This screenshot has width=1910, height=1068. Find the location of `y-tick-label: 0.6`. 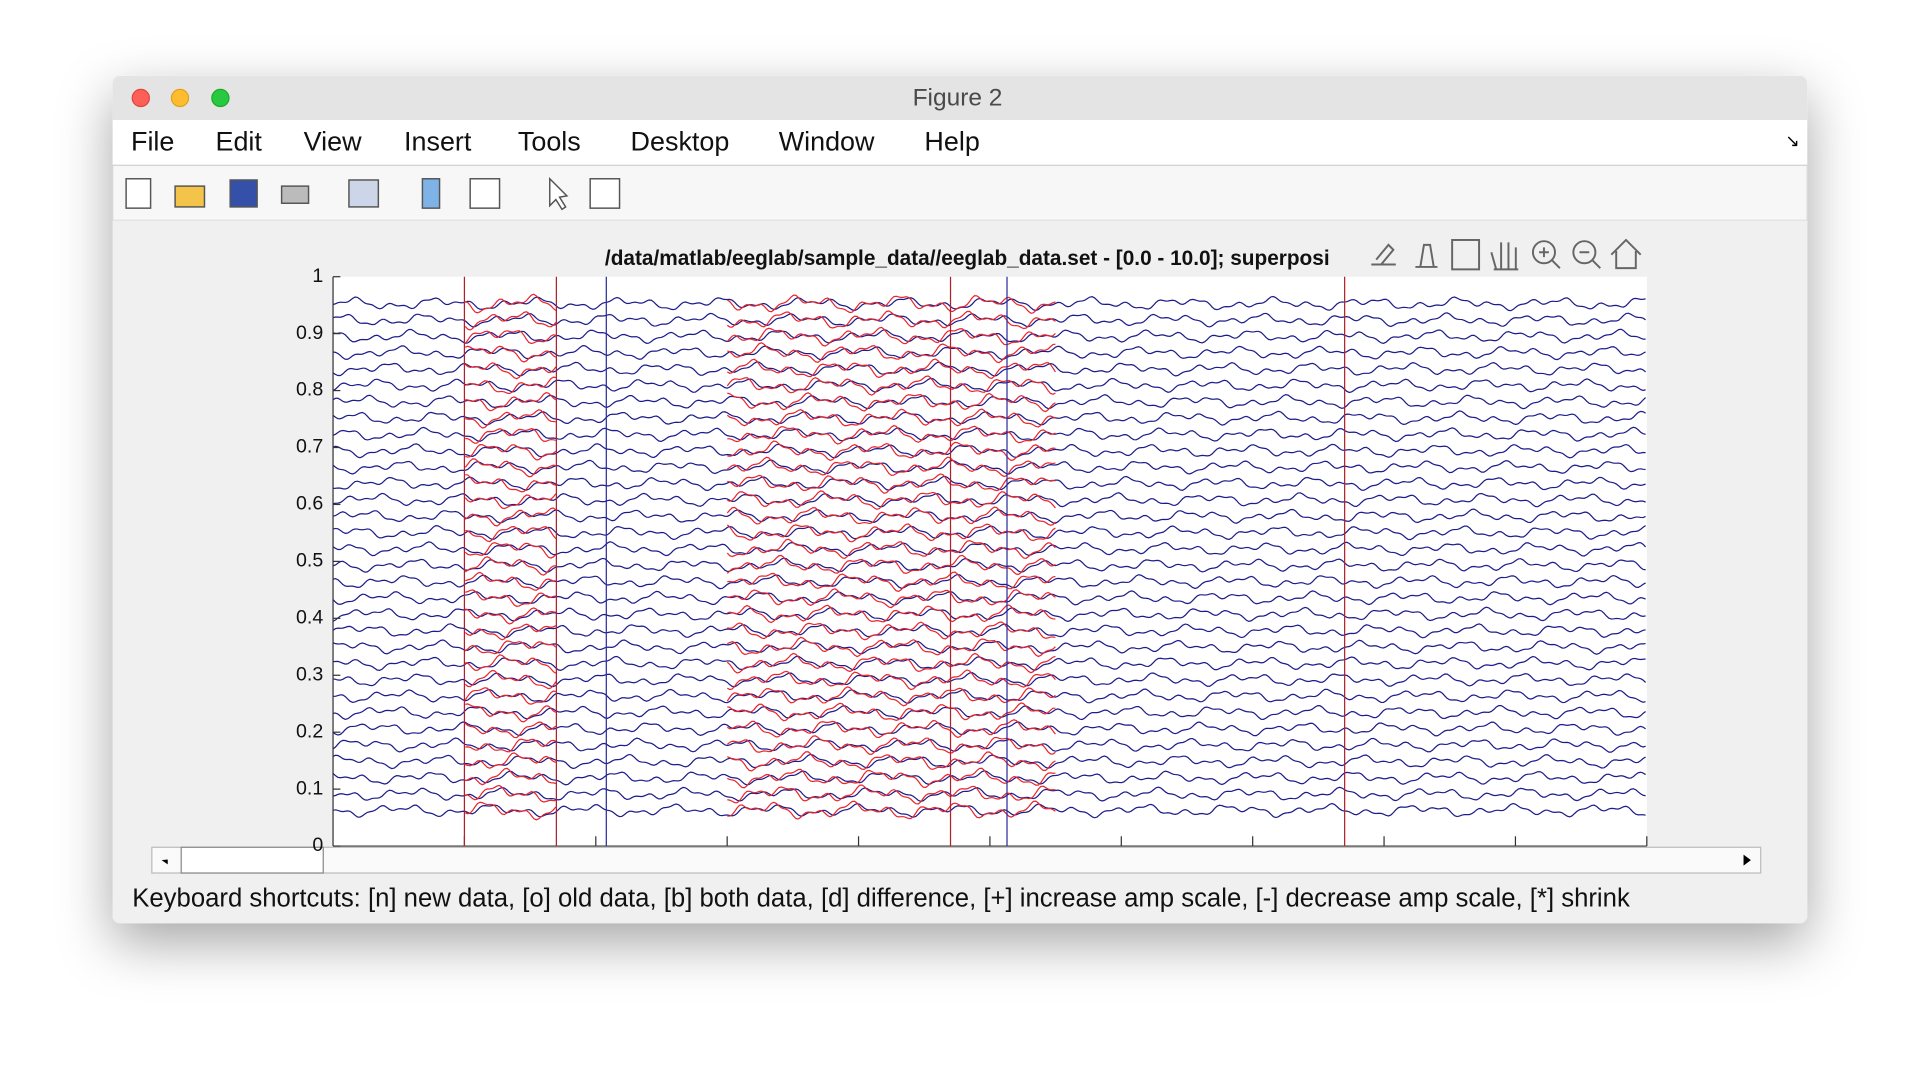

y-tick-label: 0.6 is located at coordinates (309, 504).